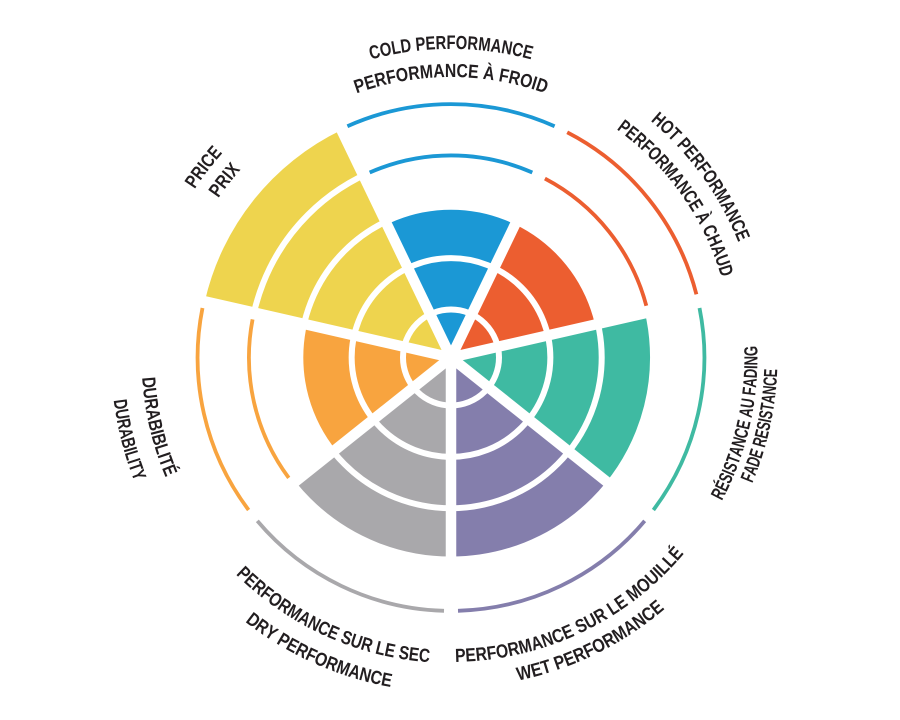 The width and height of the screenshot is (900, 720). What do you see at coordinates (156, 425) in the screenshot?
I see `svg-text: B` at bounding box center [156, 425].